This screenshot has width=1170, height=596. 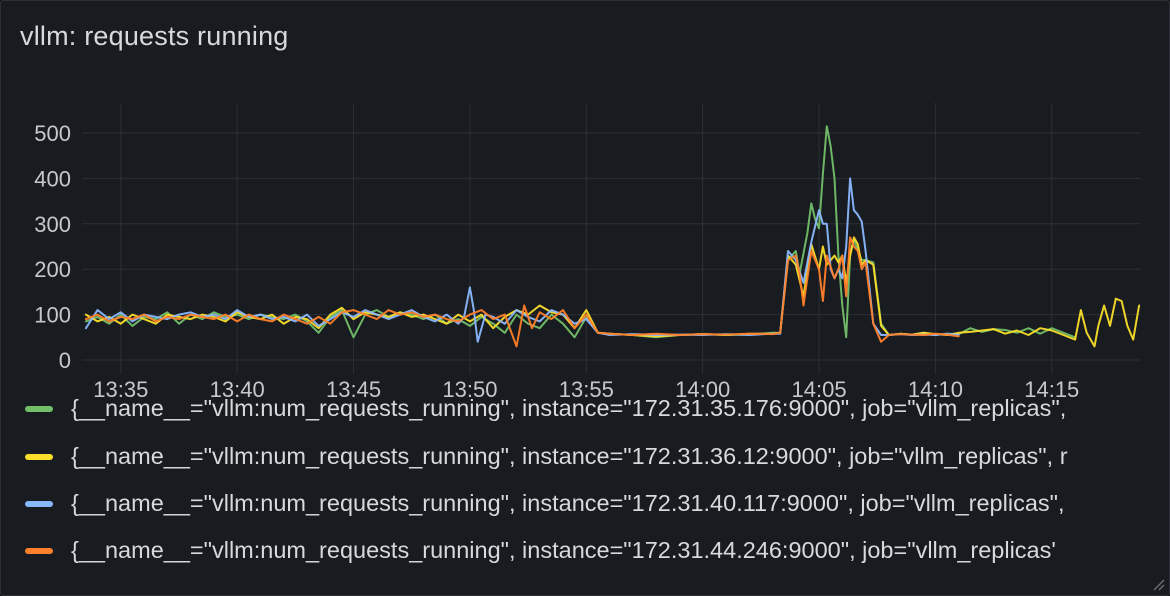 What do you see at coordinates (65, 360) in the screenshot?
I see `y-tick-label: 0` at bounding box center [65, 360].